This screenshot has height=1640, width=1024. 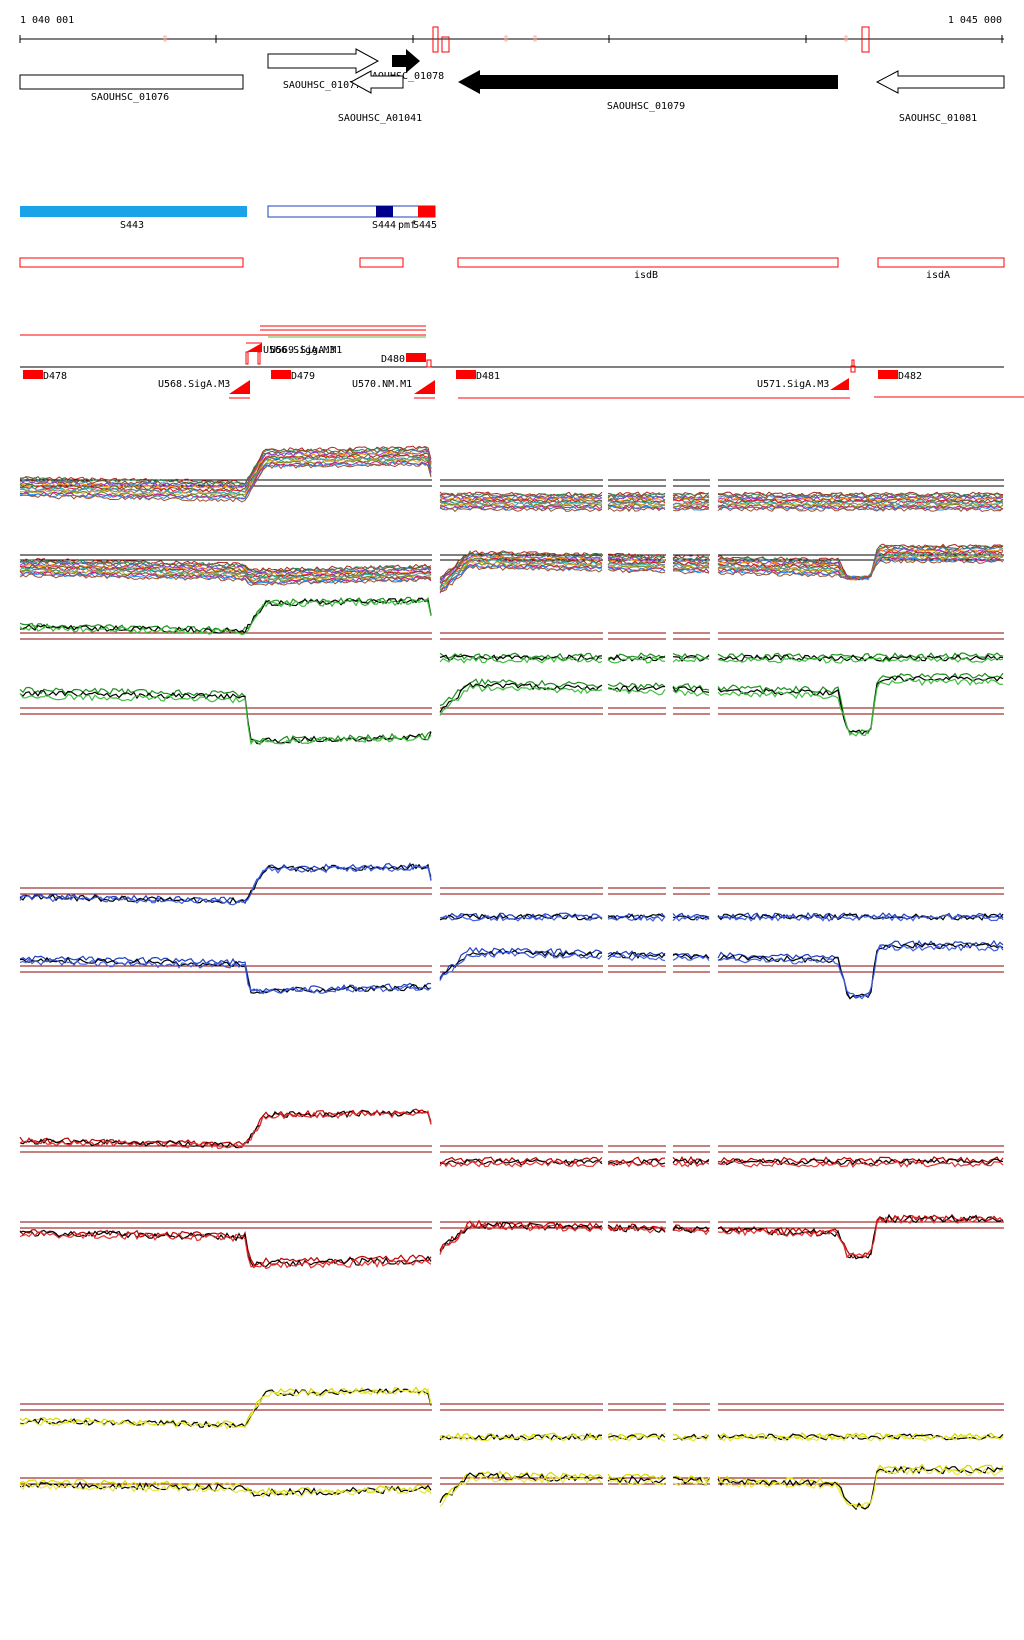 What do you see at coordinates (33, 374) in the screenshot?
I see `site-d478` at bounding box center [33, 374].